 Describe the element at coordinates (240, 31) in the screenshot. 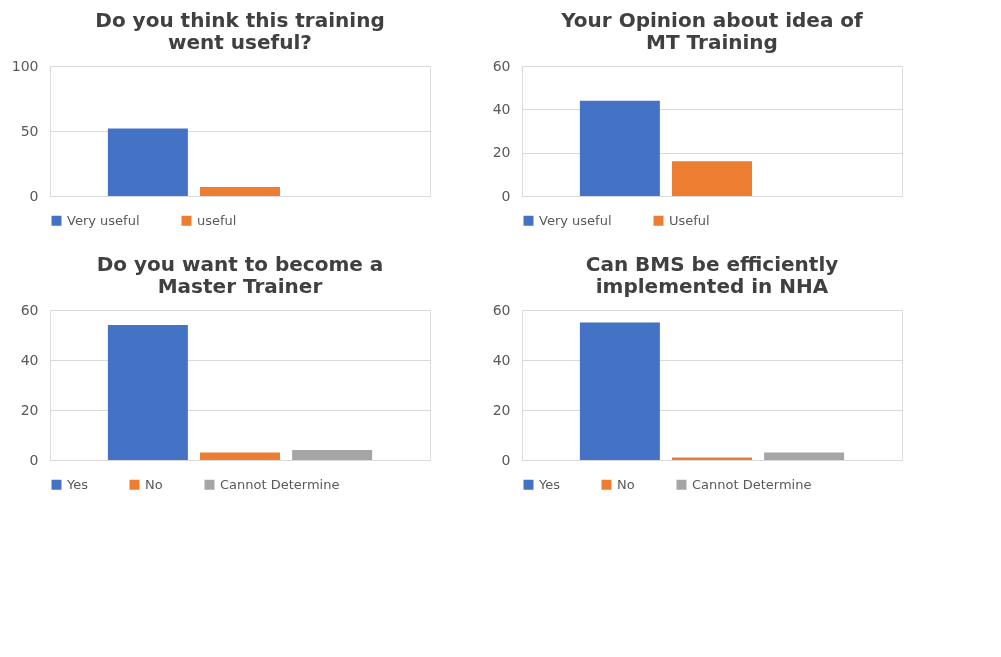

I see `chart-title: Do you think this training went useful?` at that location.